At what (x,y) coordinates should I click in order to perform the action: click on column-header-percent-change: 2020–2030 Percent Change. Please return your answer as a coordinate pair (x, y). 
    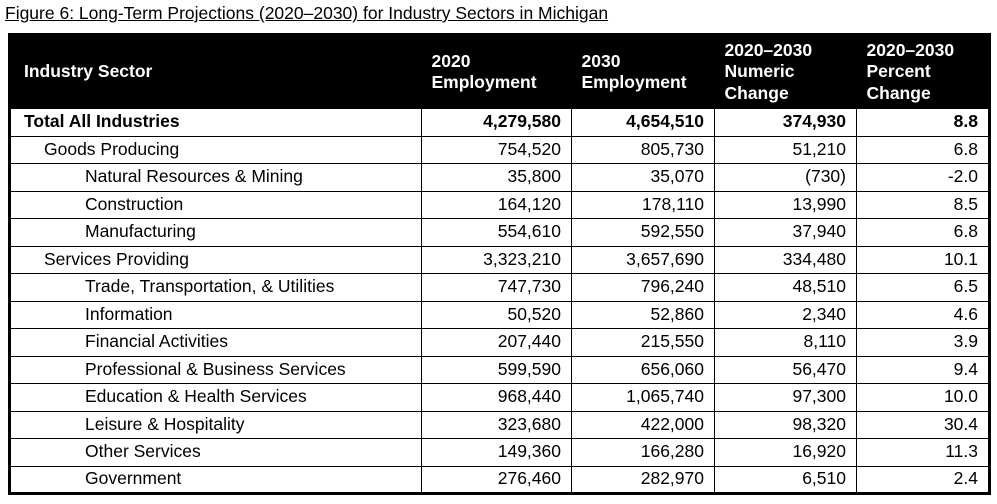
    Looking at the image, I should click on (923, 71).